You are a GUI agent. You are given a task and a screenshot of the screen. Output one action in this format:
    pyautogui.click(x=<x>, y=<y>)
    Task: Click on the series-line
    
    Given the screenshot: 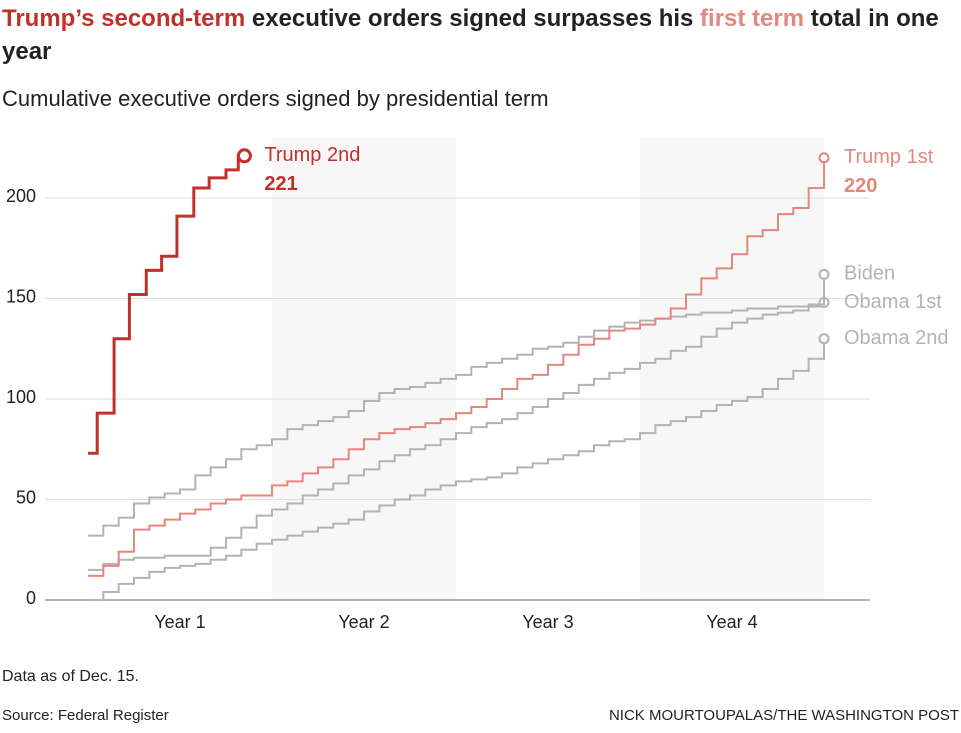 What is the action you would take?
    pyautogui.click(x=166, y=304)
    